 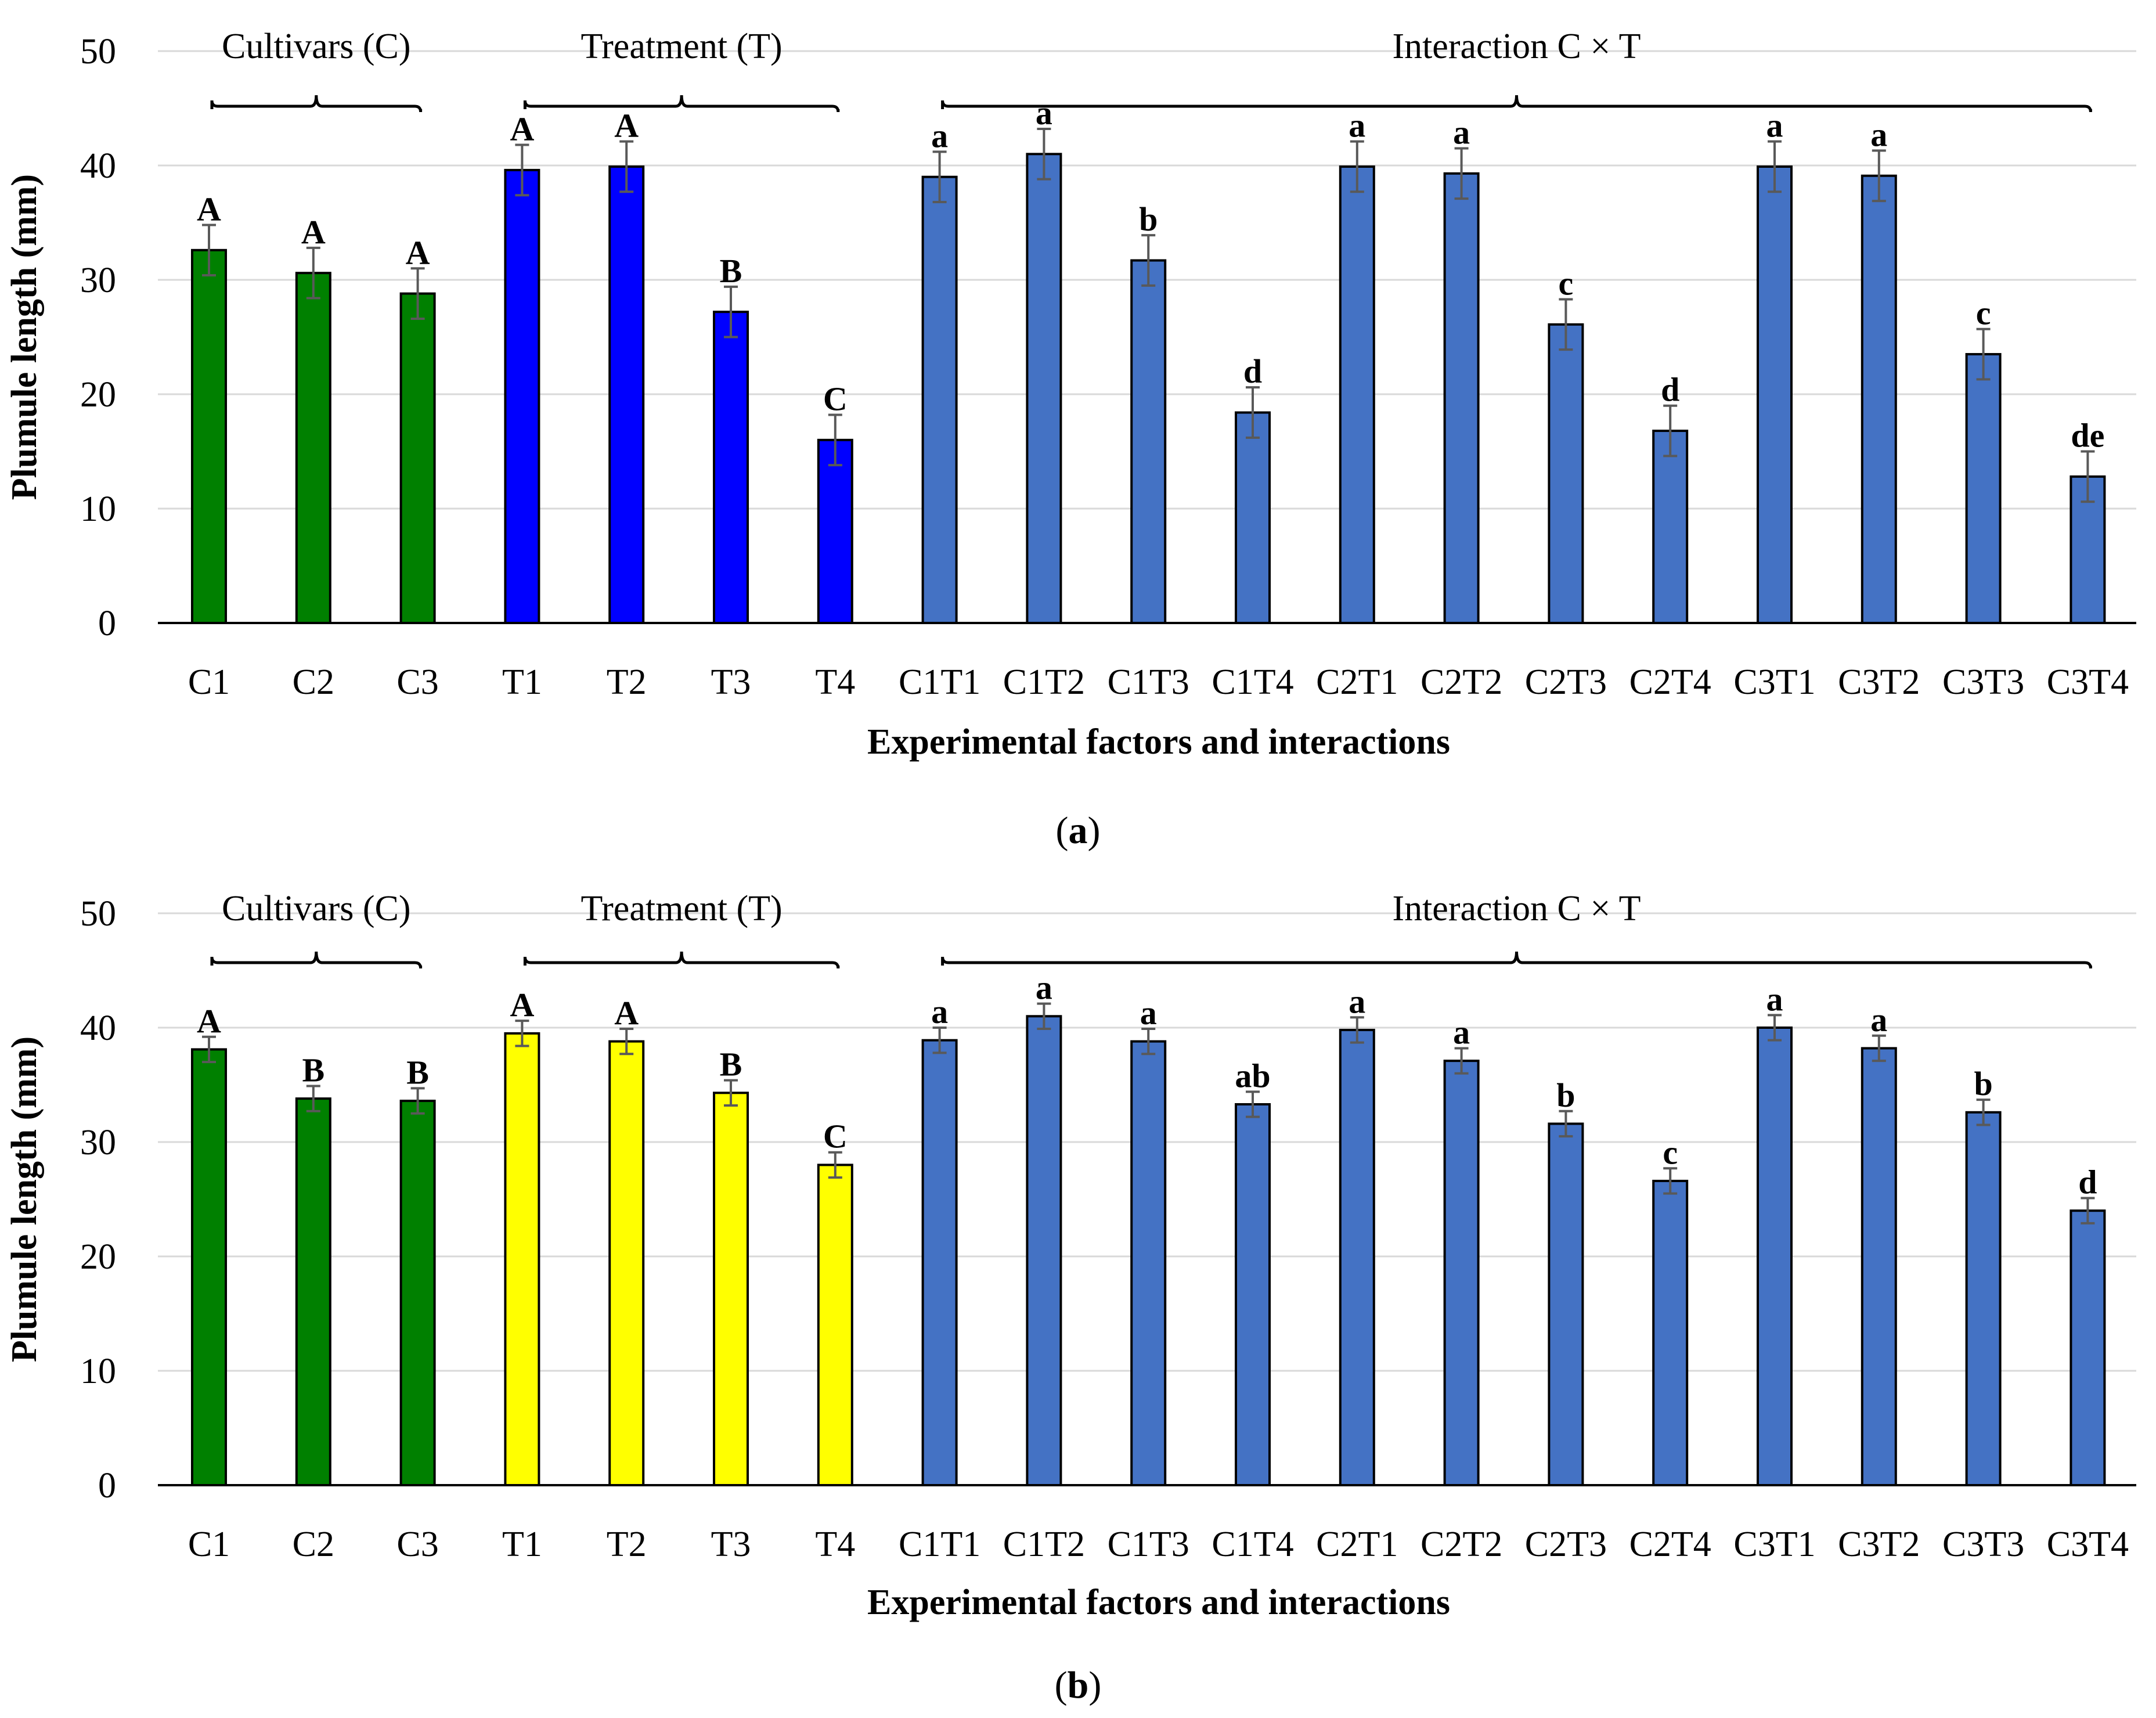 I want to click on y-tick-label: 50, so click(x=98, y=914).